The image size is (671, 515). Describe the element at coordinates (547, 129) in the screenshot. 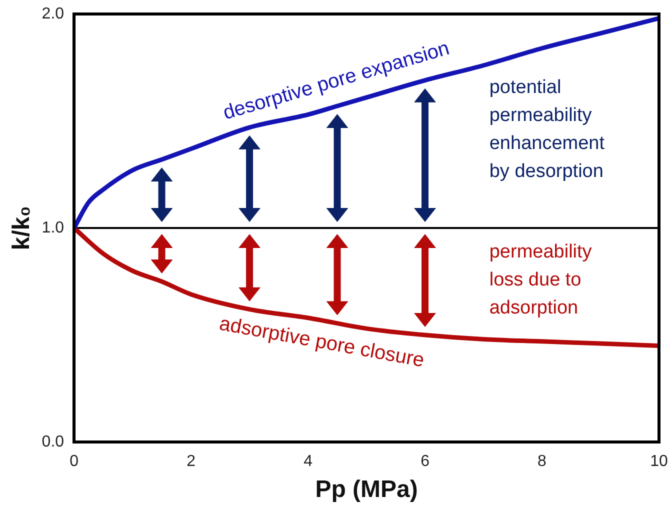

I see `annotation: potential permeability enhancement by desorption` at that location.